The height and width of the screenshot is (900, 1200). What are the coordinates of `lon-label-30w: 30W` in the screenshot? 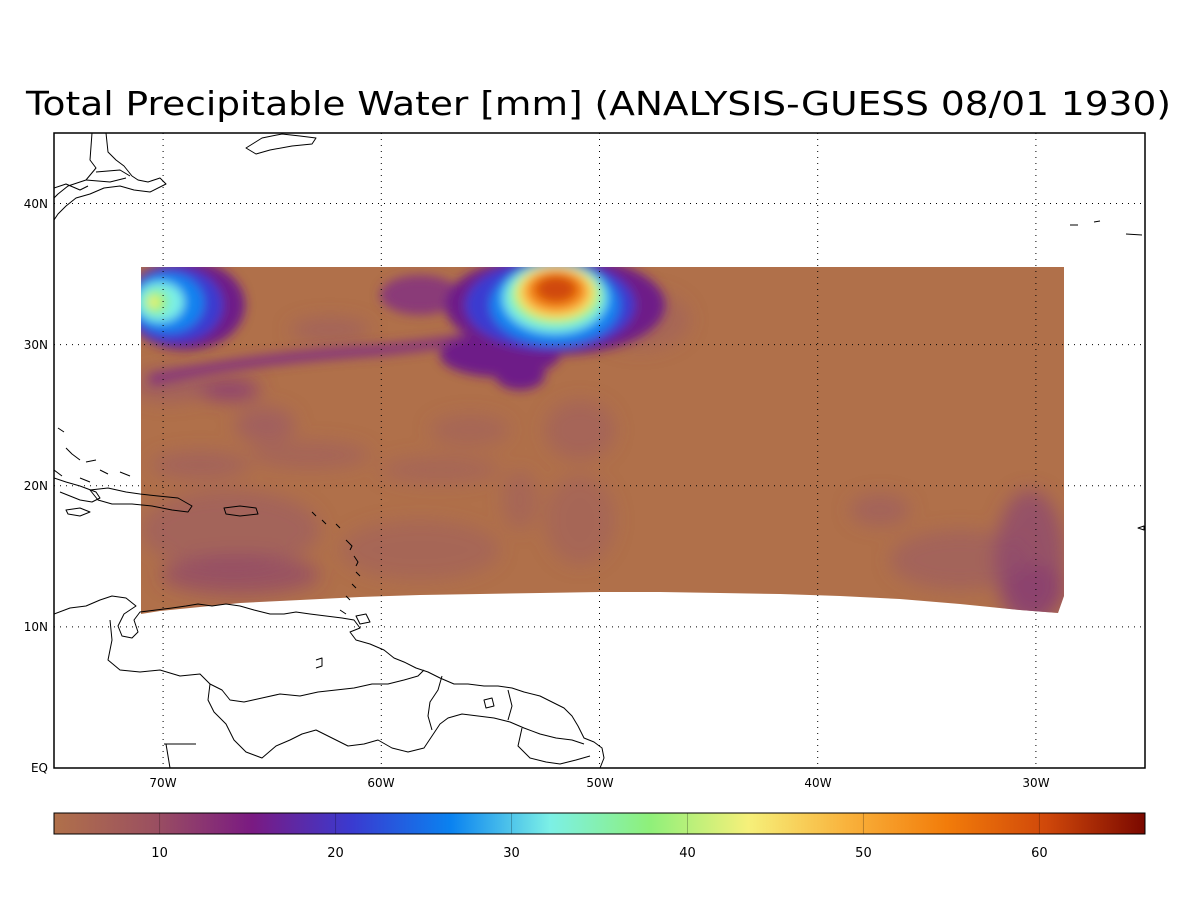 It's located at (1035, 783).